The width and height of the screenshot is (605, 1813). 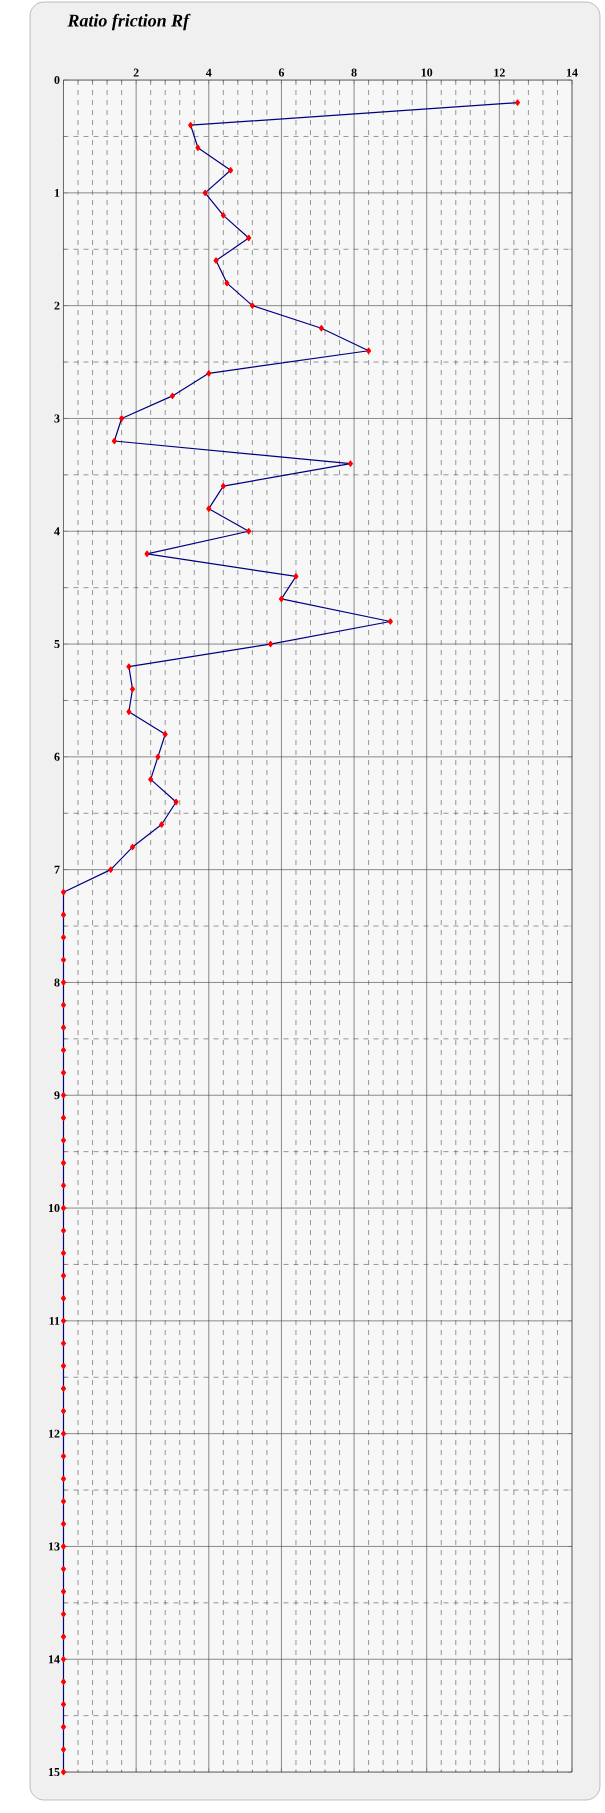 I want to click on y-tick-label: 6, so click(x=57, y=756).